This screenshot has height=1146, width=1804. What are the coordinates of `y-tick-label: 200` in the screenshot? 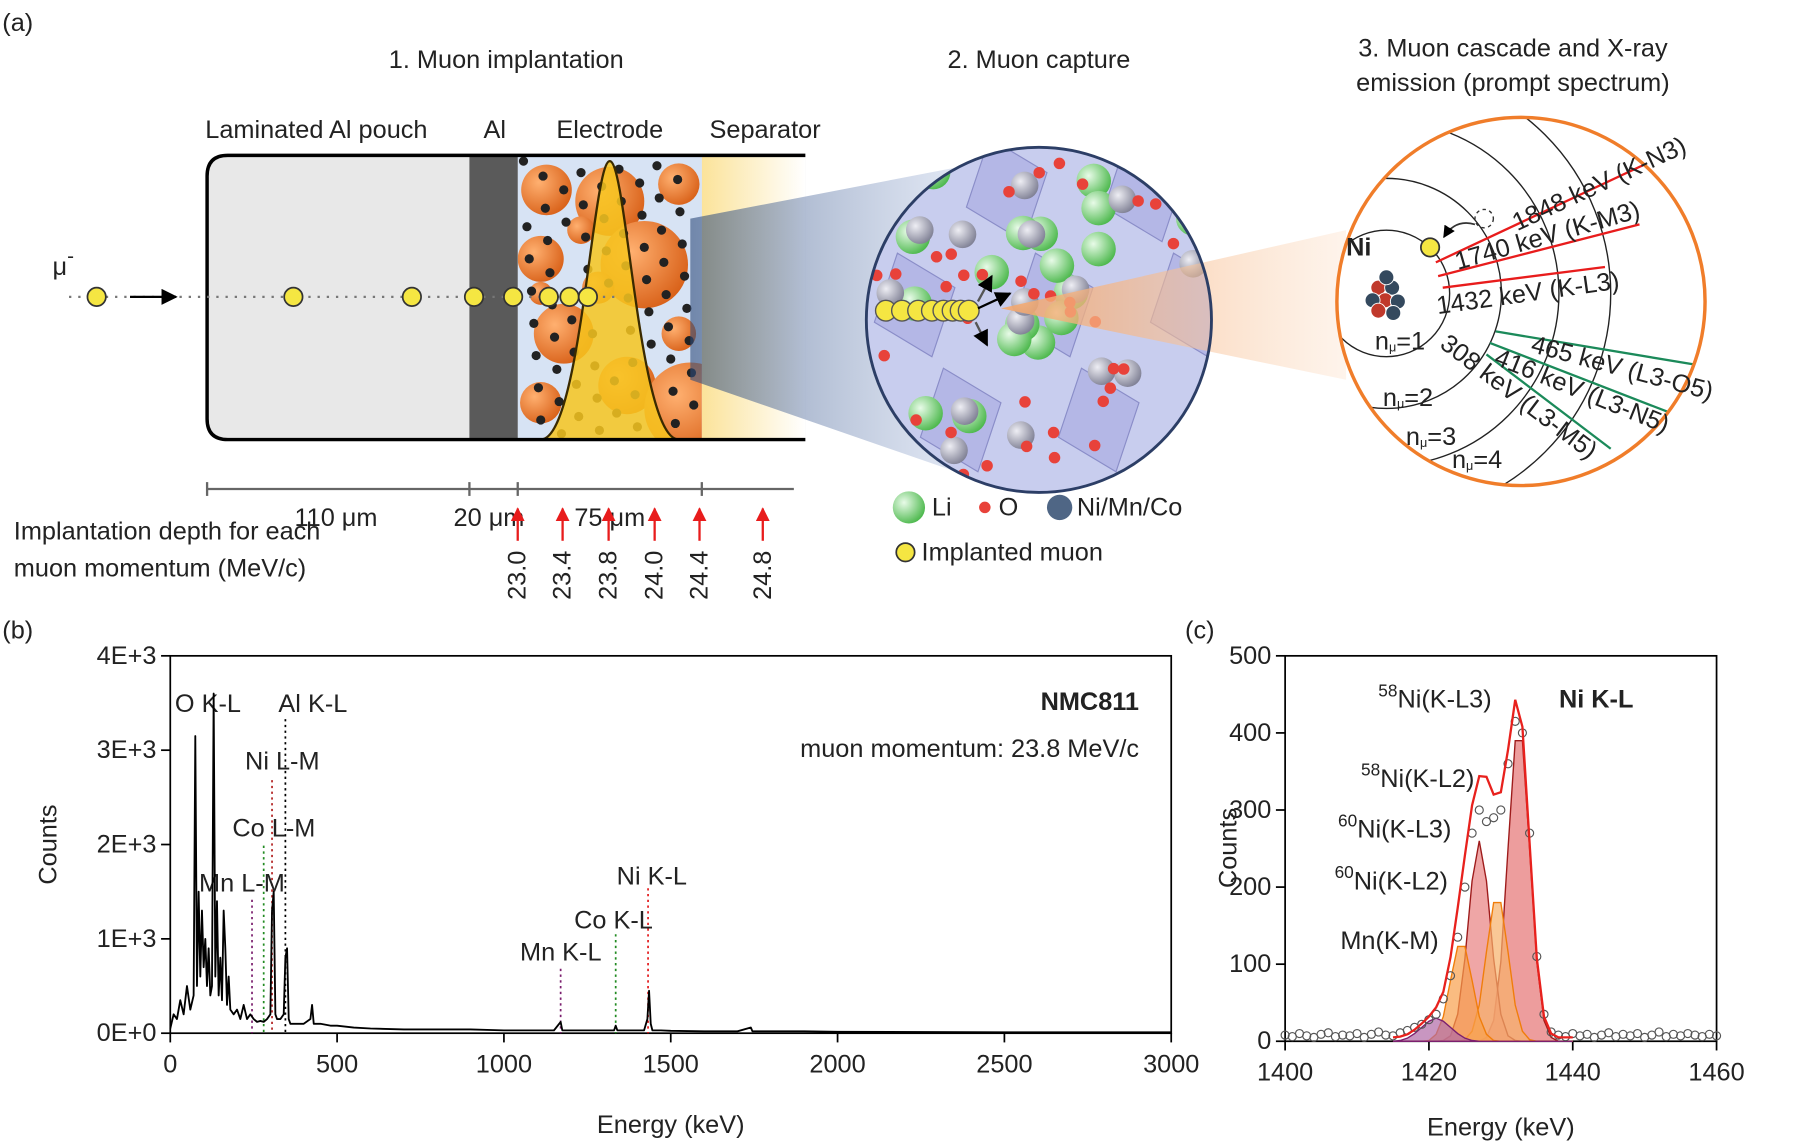 It's located at (1250, 887).